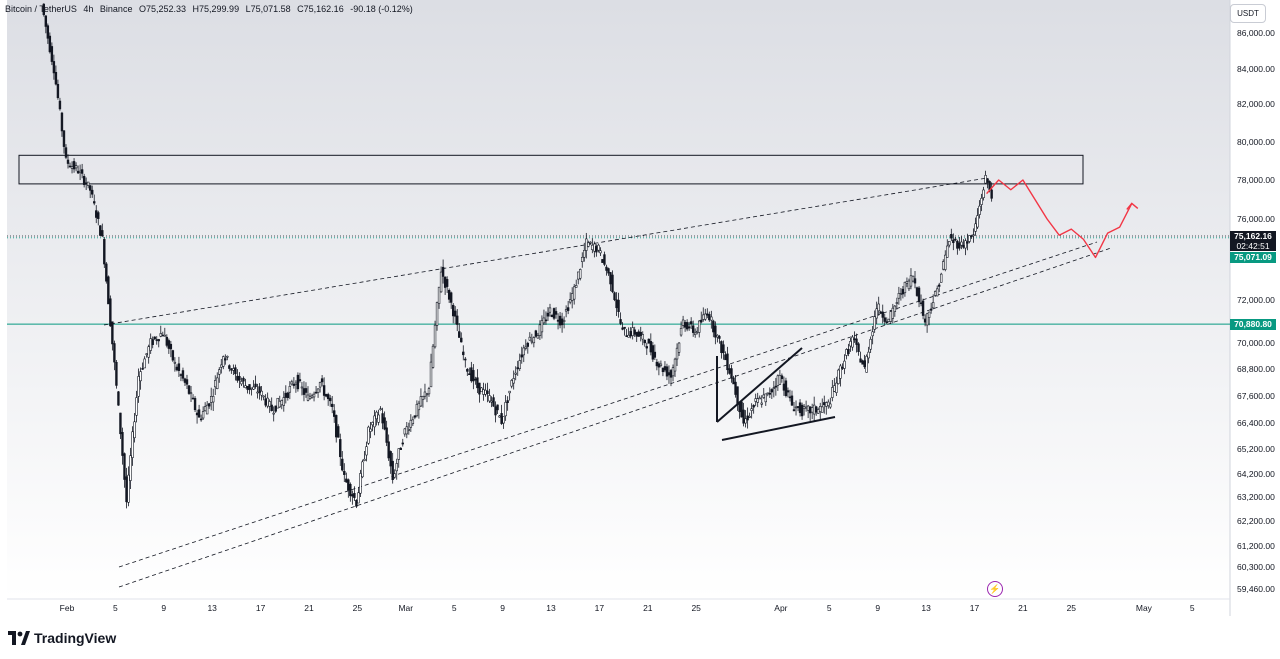 This screenshot has width=1280, height=659. I want to click on tradingview-logo-icon, so click(19, 638).